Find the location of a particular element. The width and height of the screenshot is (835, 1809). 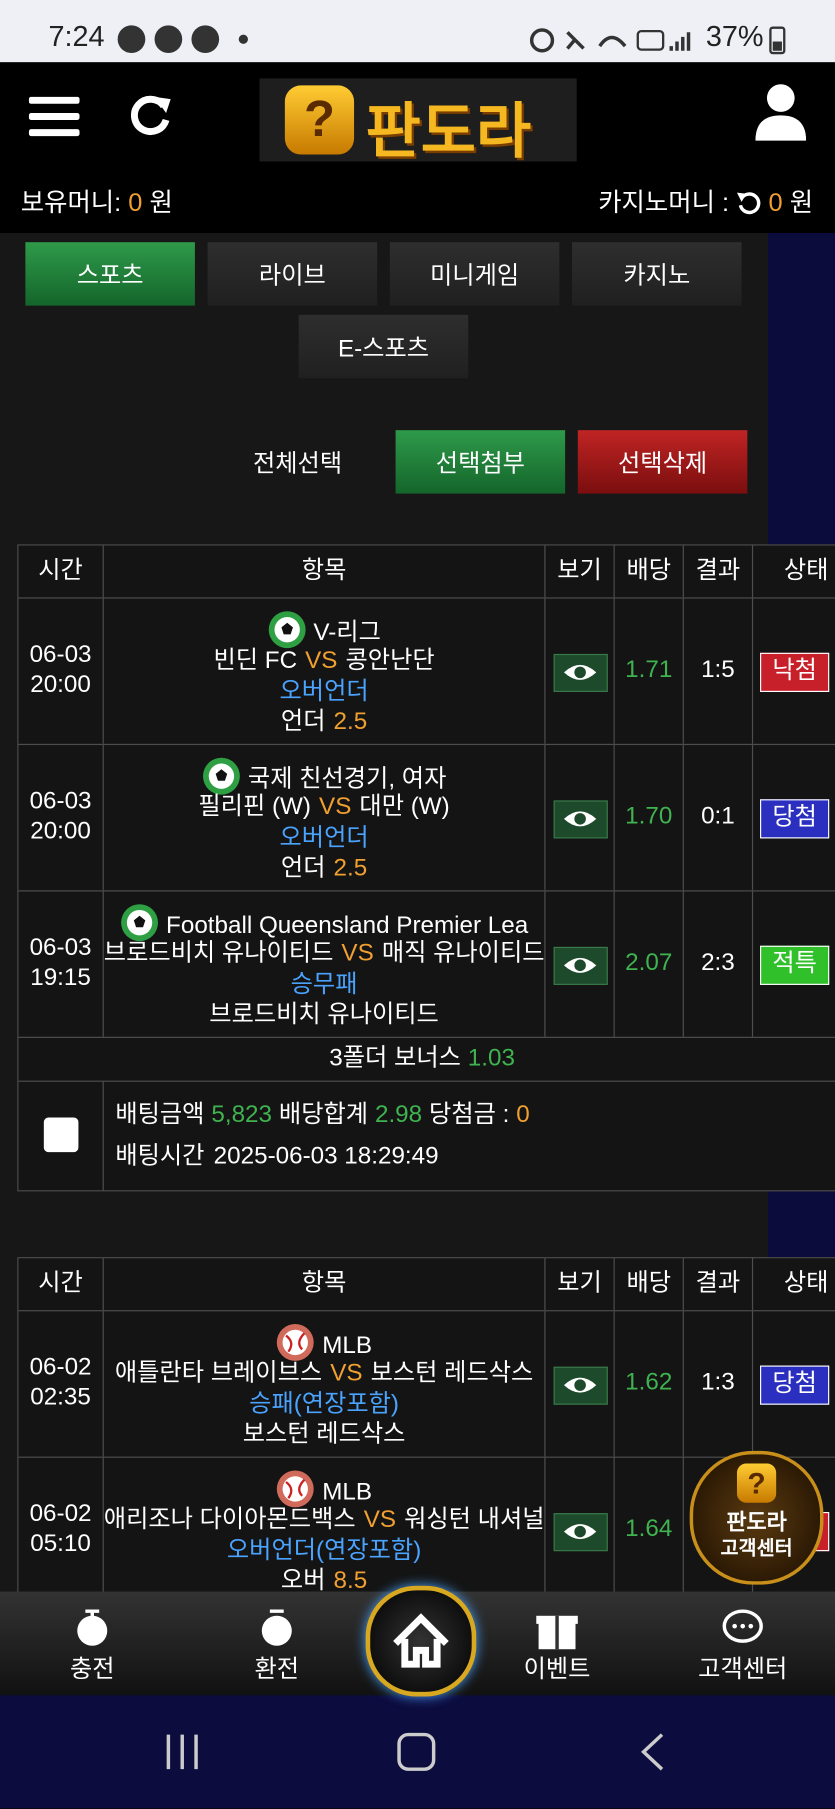

android-nav is located at coordinates (417, 1752).